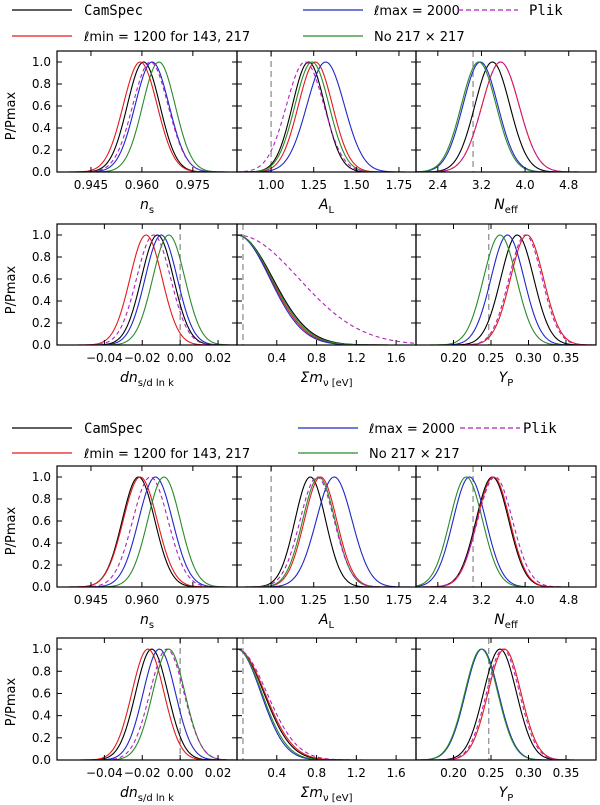 The image size is (600, 805). I want to click on x-tick-label: 0.4, so click(276, 358).